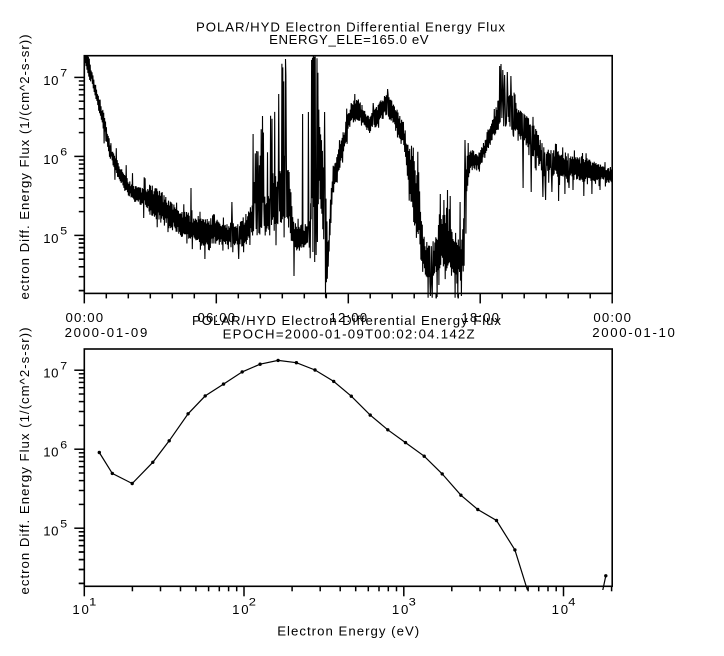  What do you see at coordinates (349, 317) in the screenshot?
I see `svg-text: 12:00` at bounding box center [349, 317].